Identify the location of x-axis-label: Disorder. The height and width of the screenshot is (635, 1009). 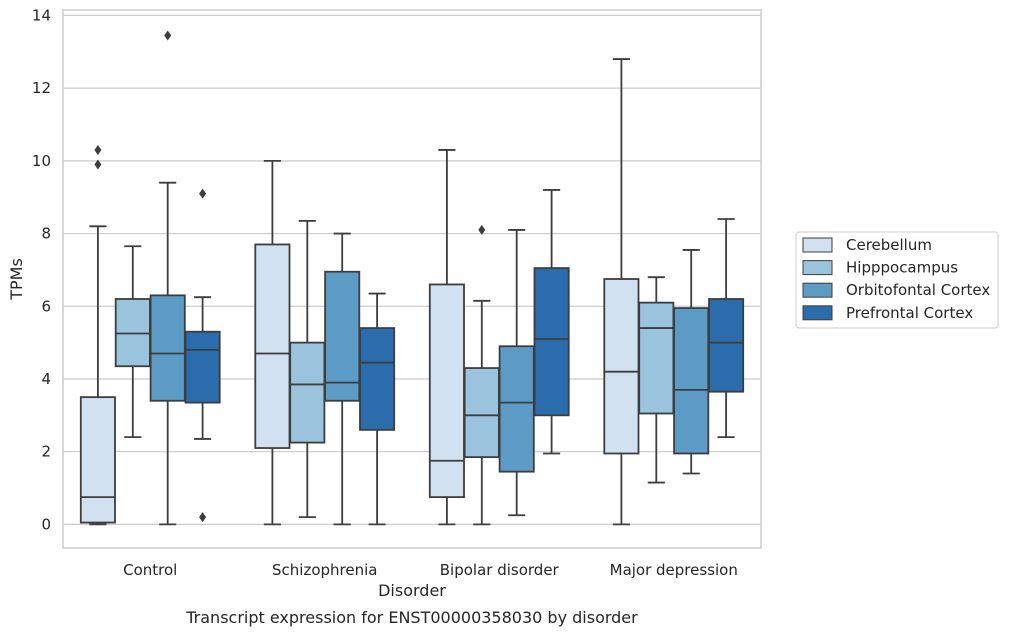
(412, 590).